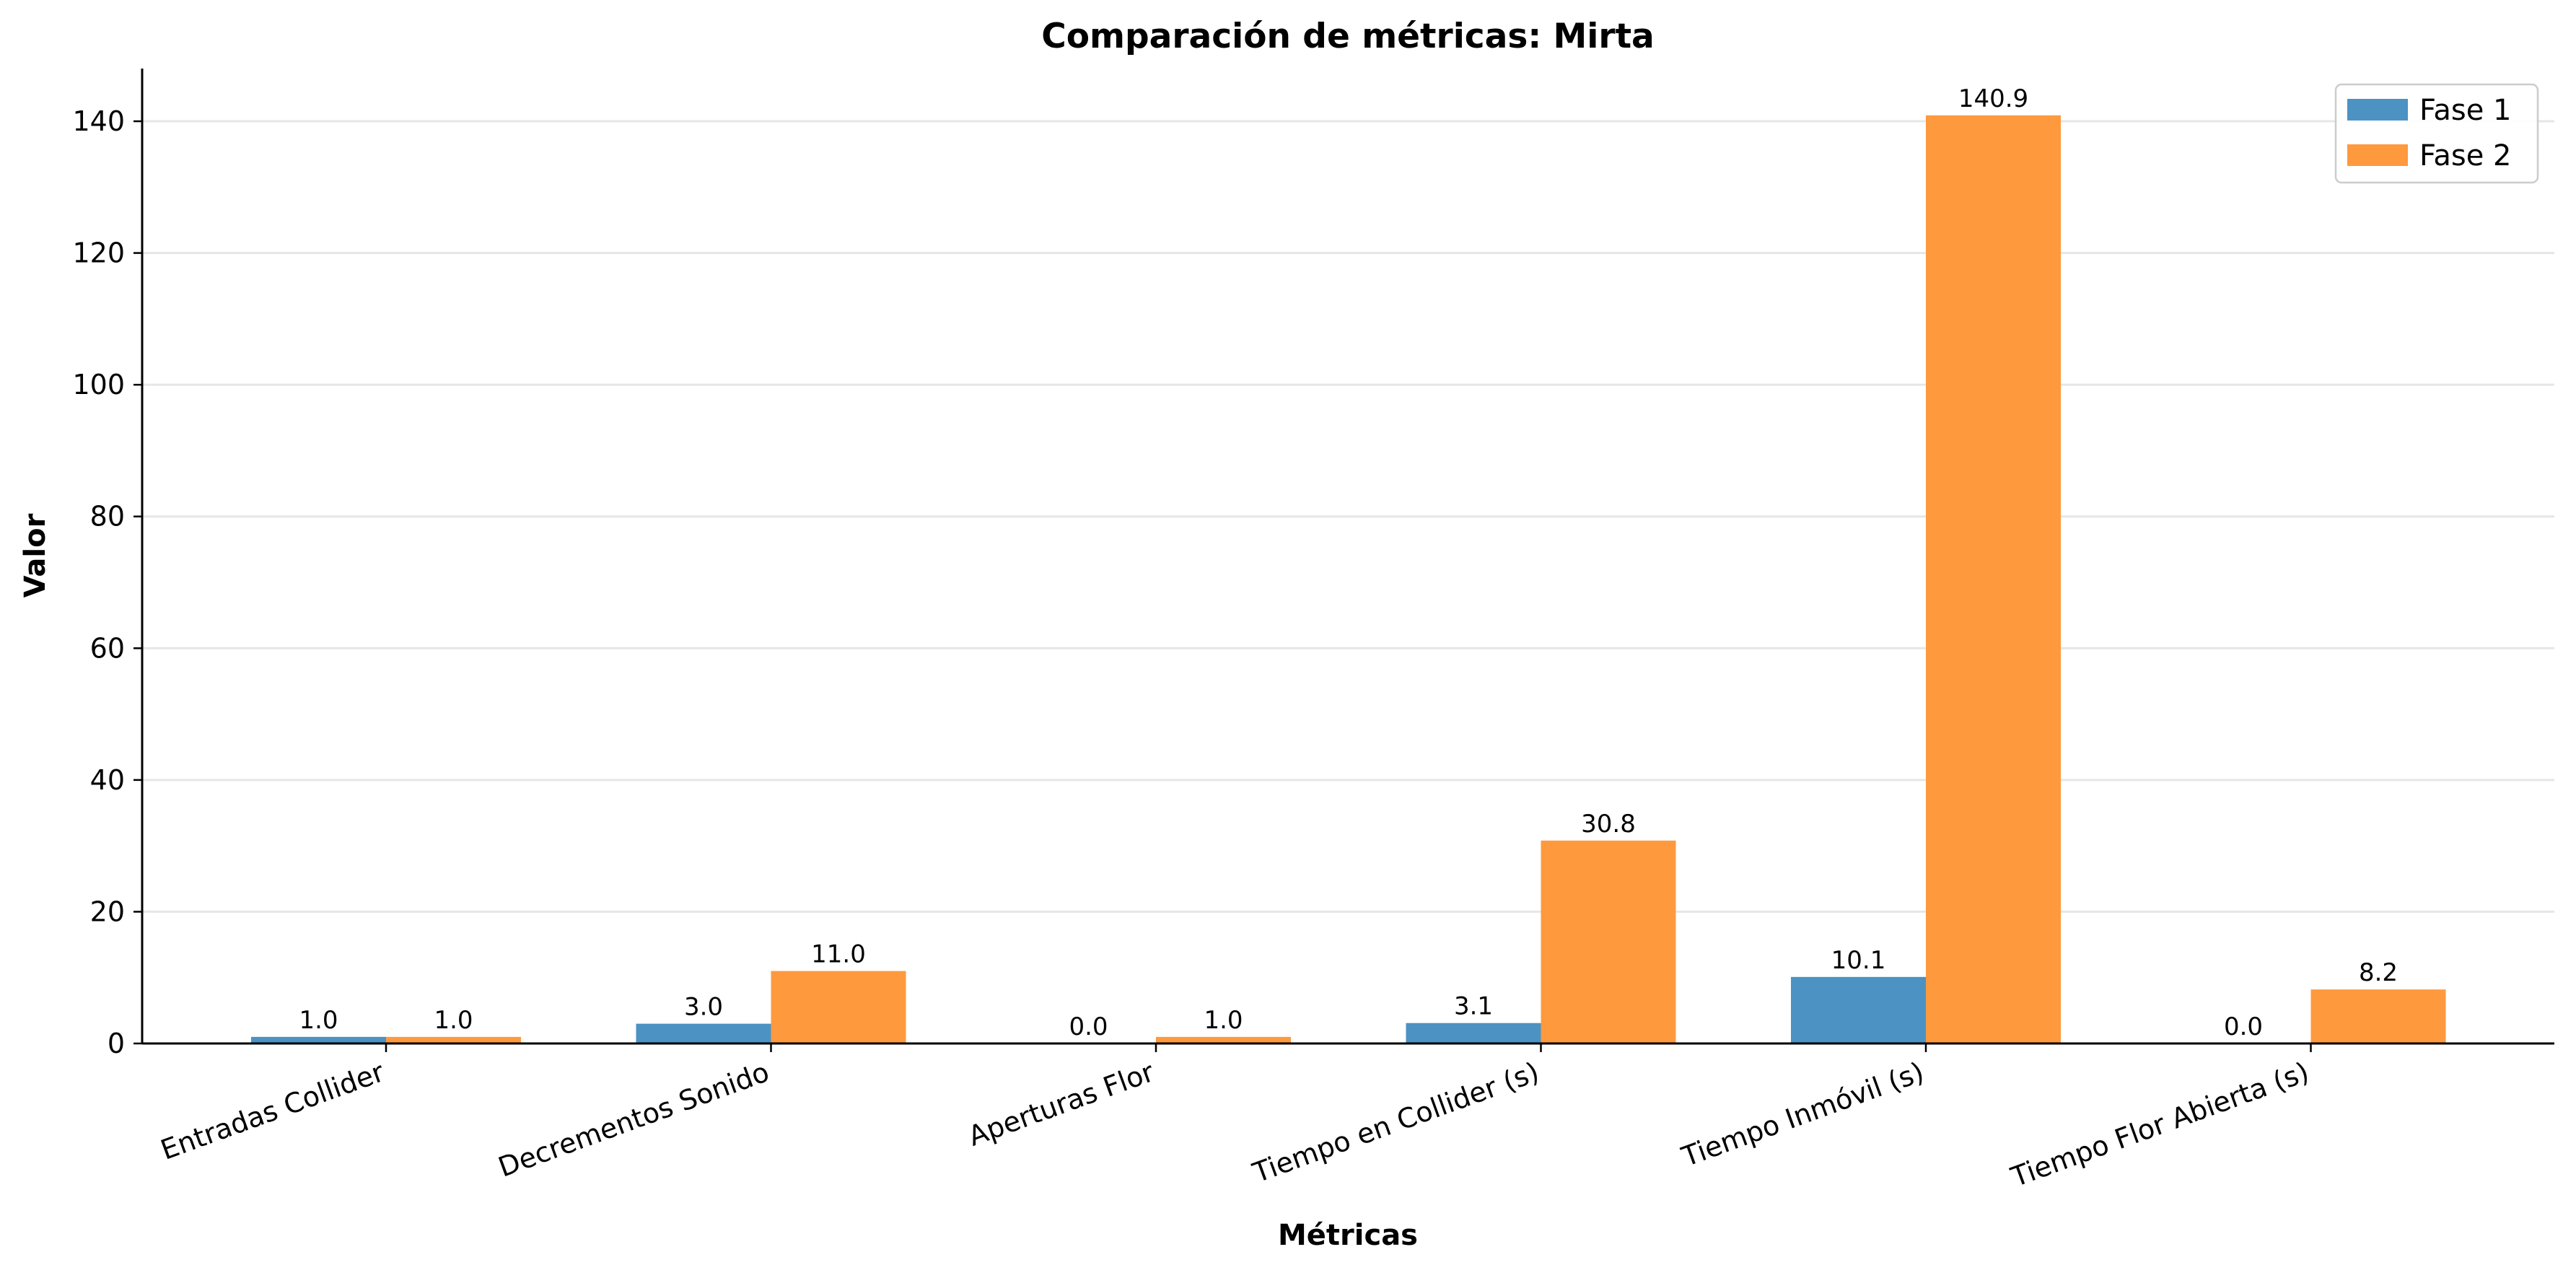  I want to click on y-tick-label: 80, so click(107, 517).